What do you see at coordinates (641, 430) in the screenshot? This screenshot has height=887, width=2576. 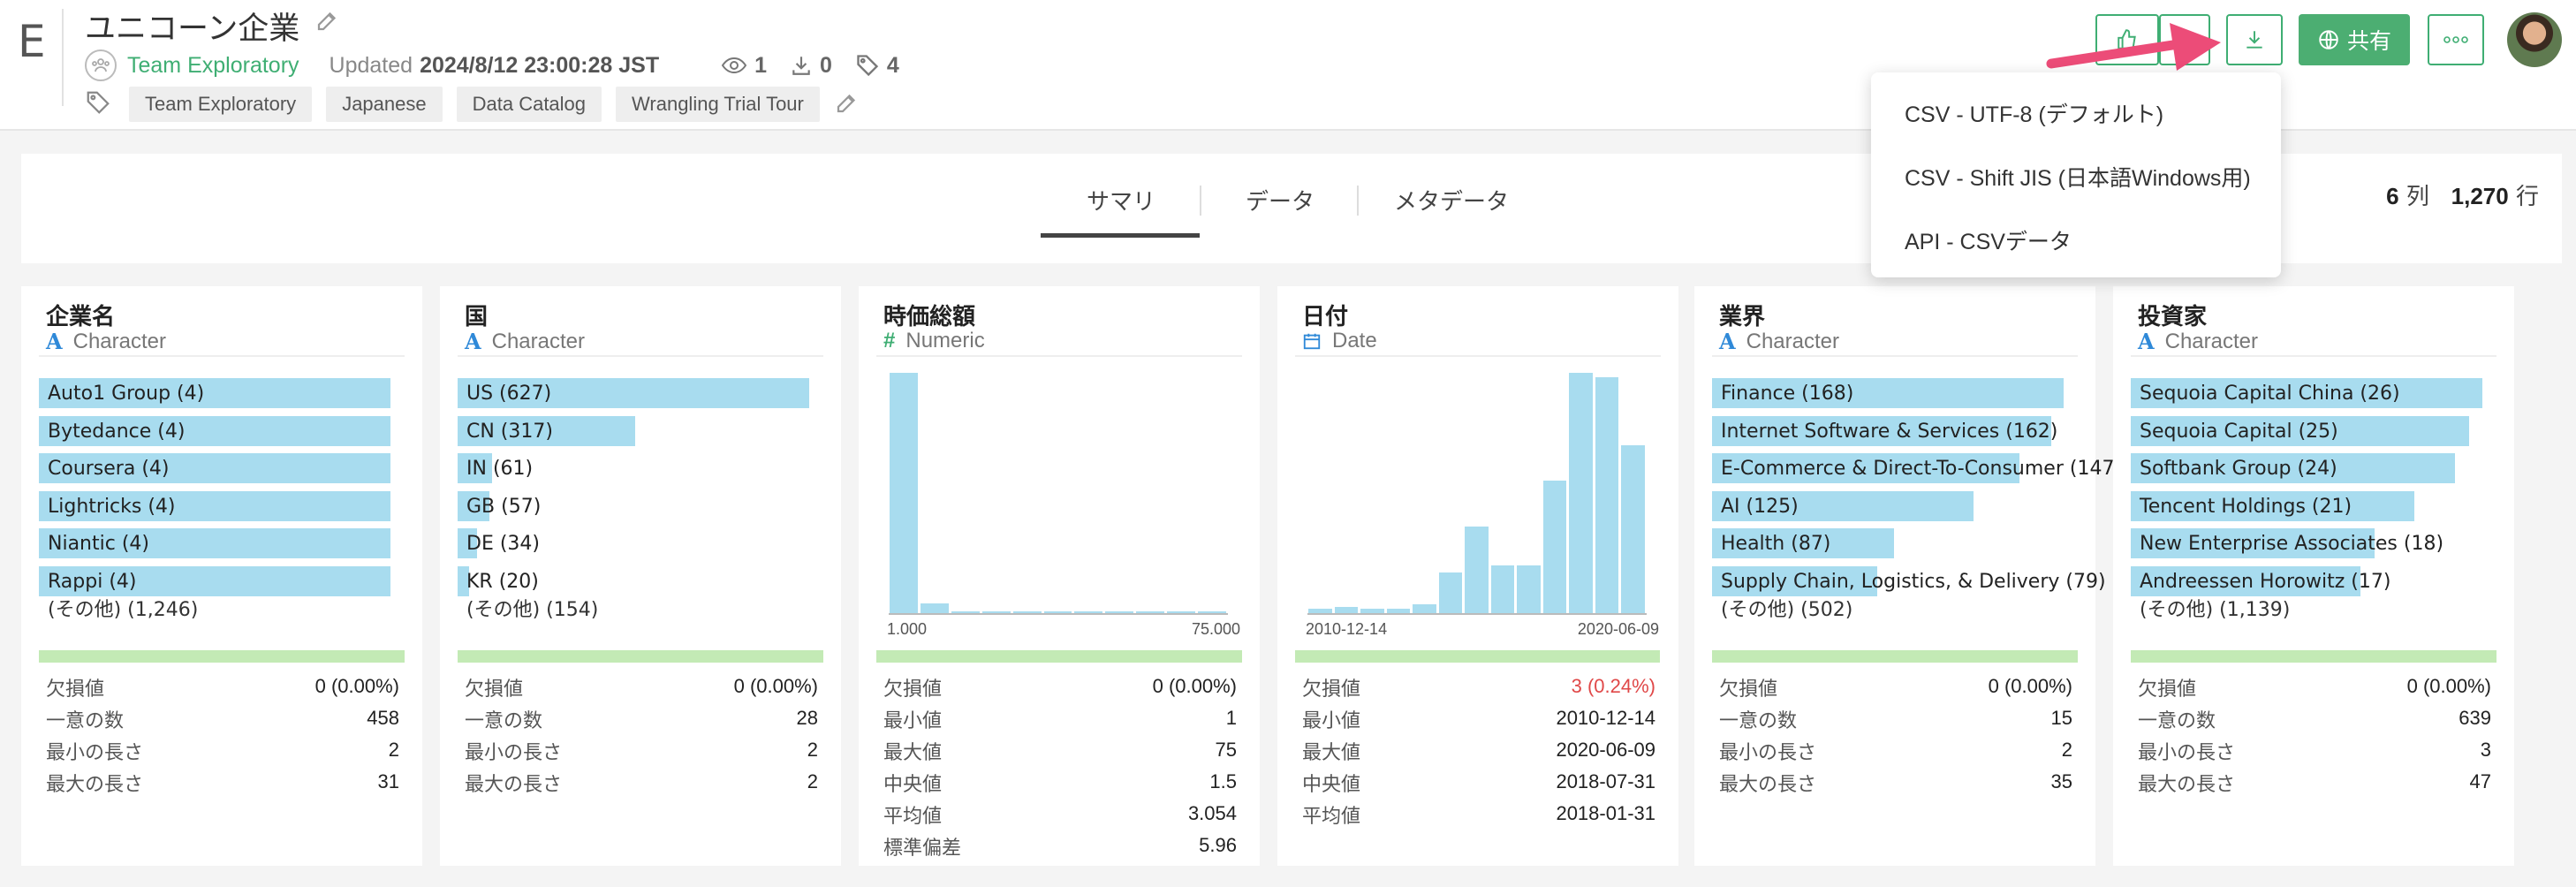 I see `value-frequency-row: CN (317)` at bounding box center [641, 430].